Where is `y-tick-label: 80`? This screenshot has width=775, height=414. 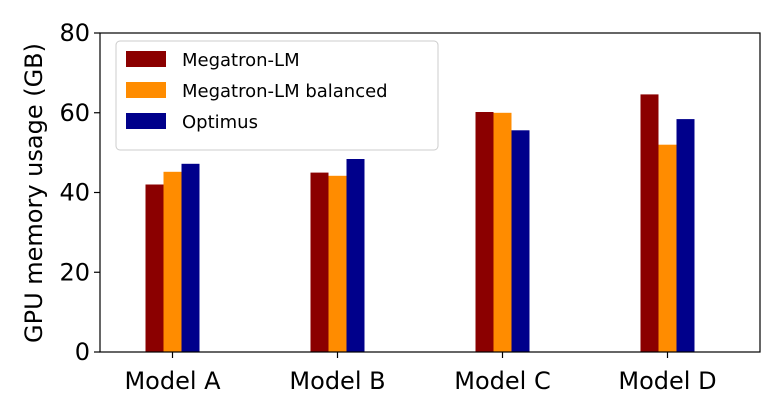 y-tick-label: 80 is located at coordinates (74, 33).